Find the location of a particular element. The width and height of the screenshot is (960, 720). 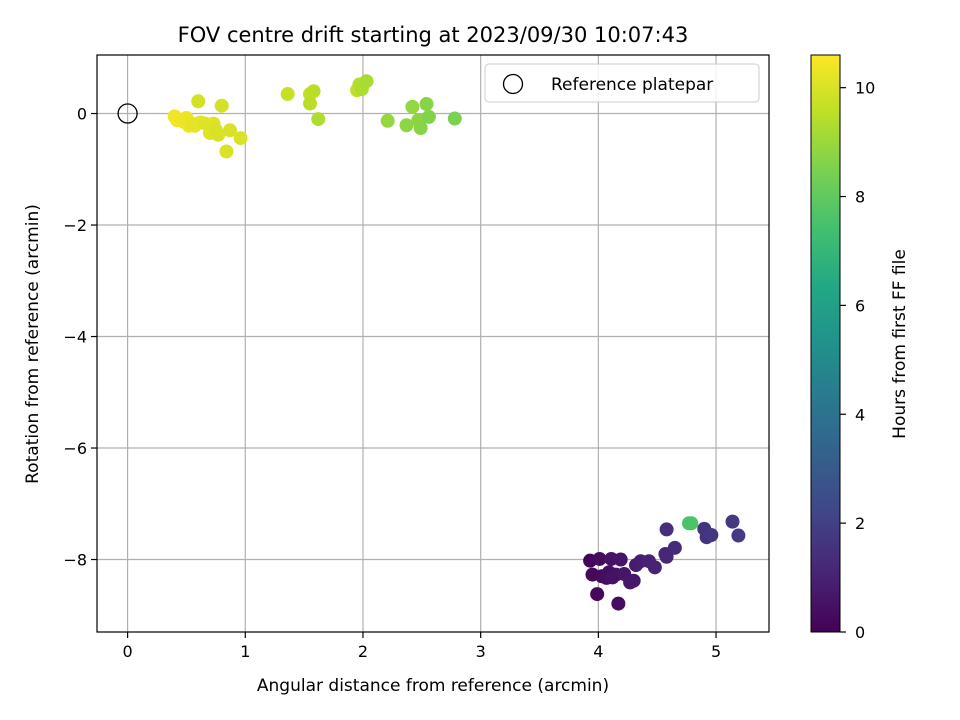

colorbar-tick-label: 4 is located at coordinates (860, 414).